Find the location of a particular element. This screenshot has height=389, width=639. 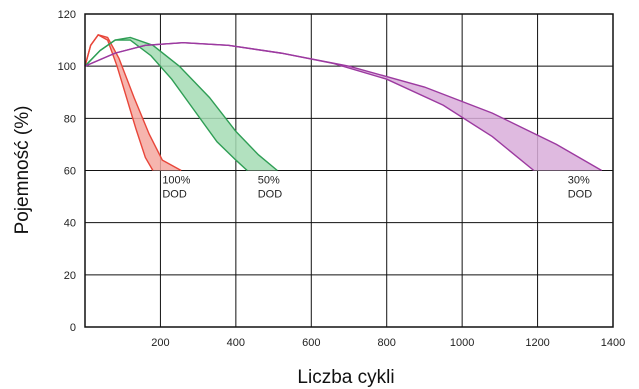

series-annotation-1: DOD is located at coordinates (270, 195).